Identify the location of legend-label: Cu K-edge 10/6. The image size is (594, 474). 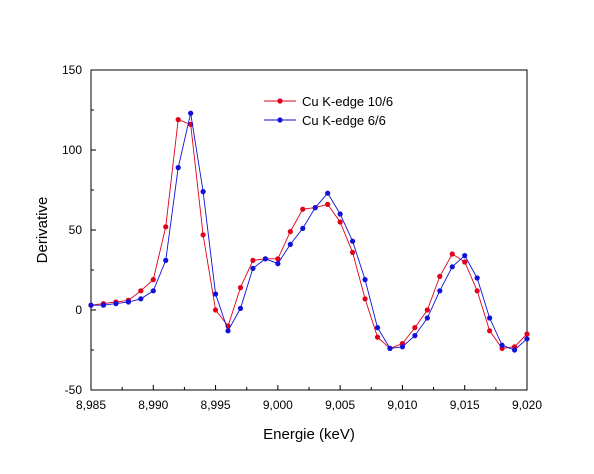
(347, 101).